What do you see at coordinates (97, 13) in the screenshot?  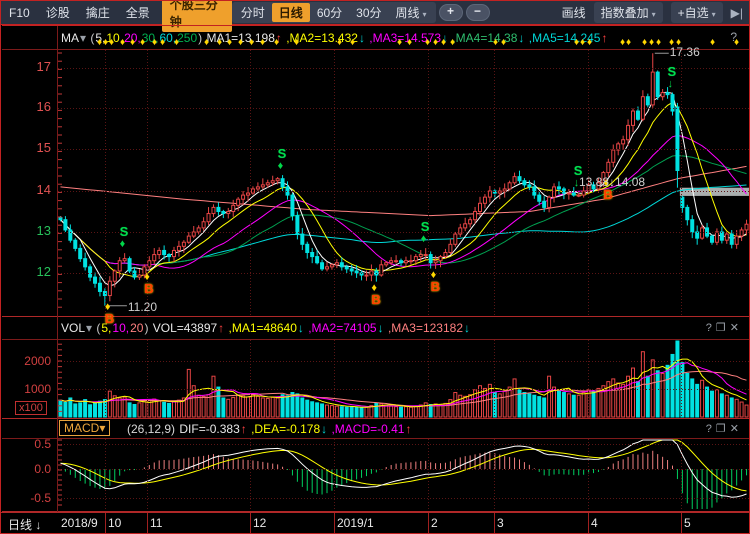 I see `banker-button: 擒庄` at bounding box center [97, 13].